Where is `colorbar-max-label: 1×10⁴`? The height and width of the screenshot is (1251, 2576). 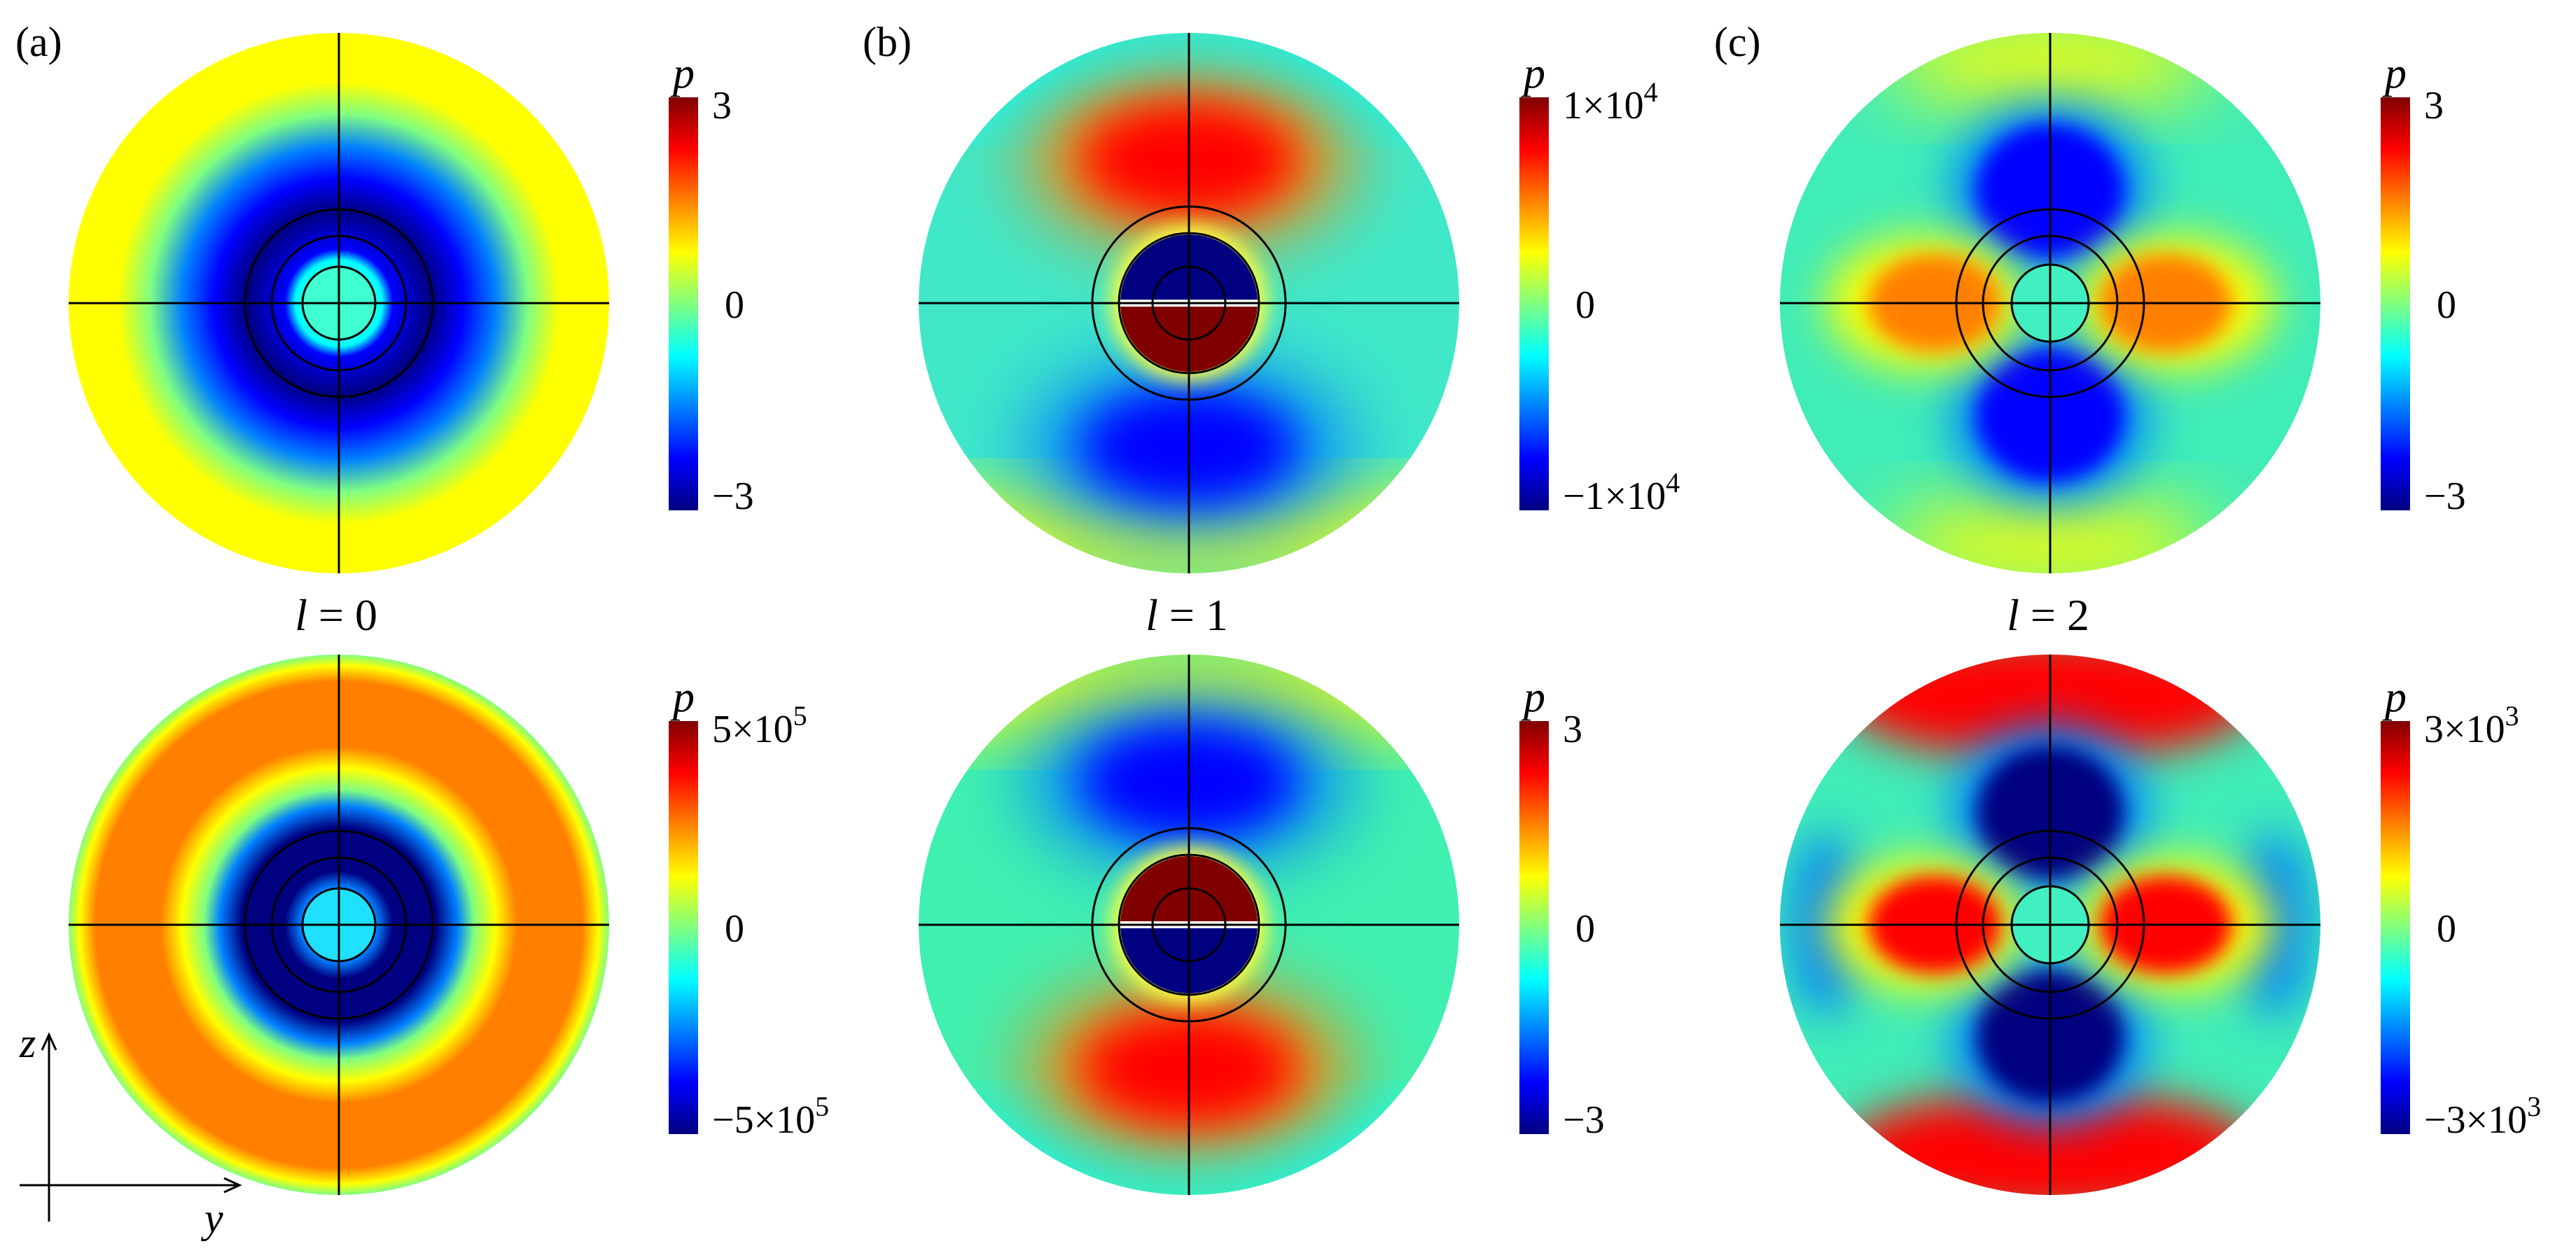
colorbar-max-label: 1×10⁴ is located at coordinates (1610, 101).